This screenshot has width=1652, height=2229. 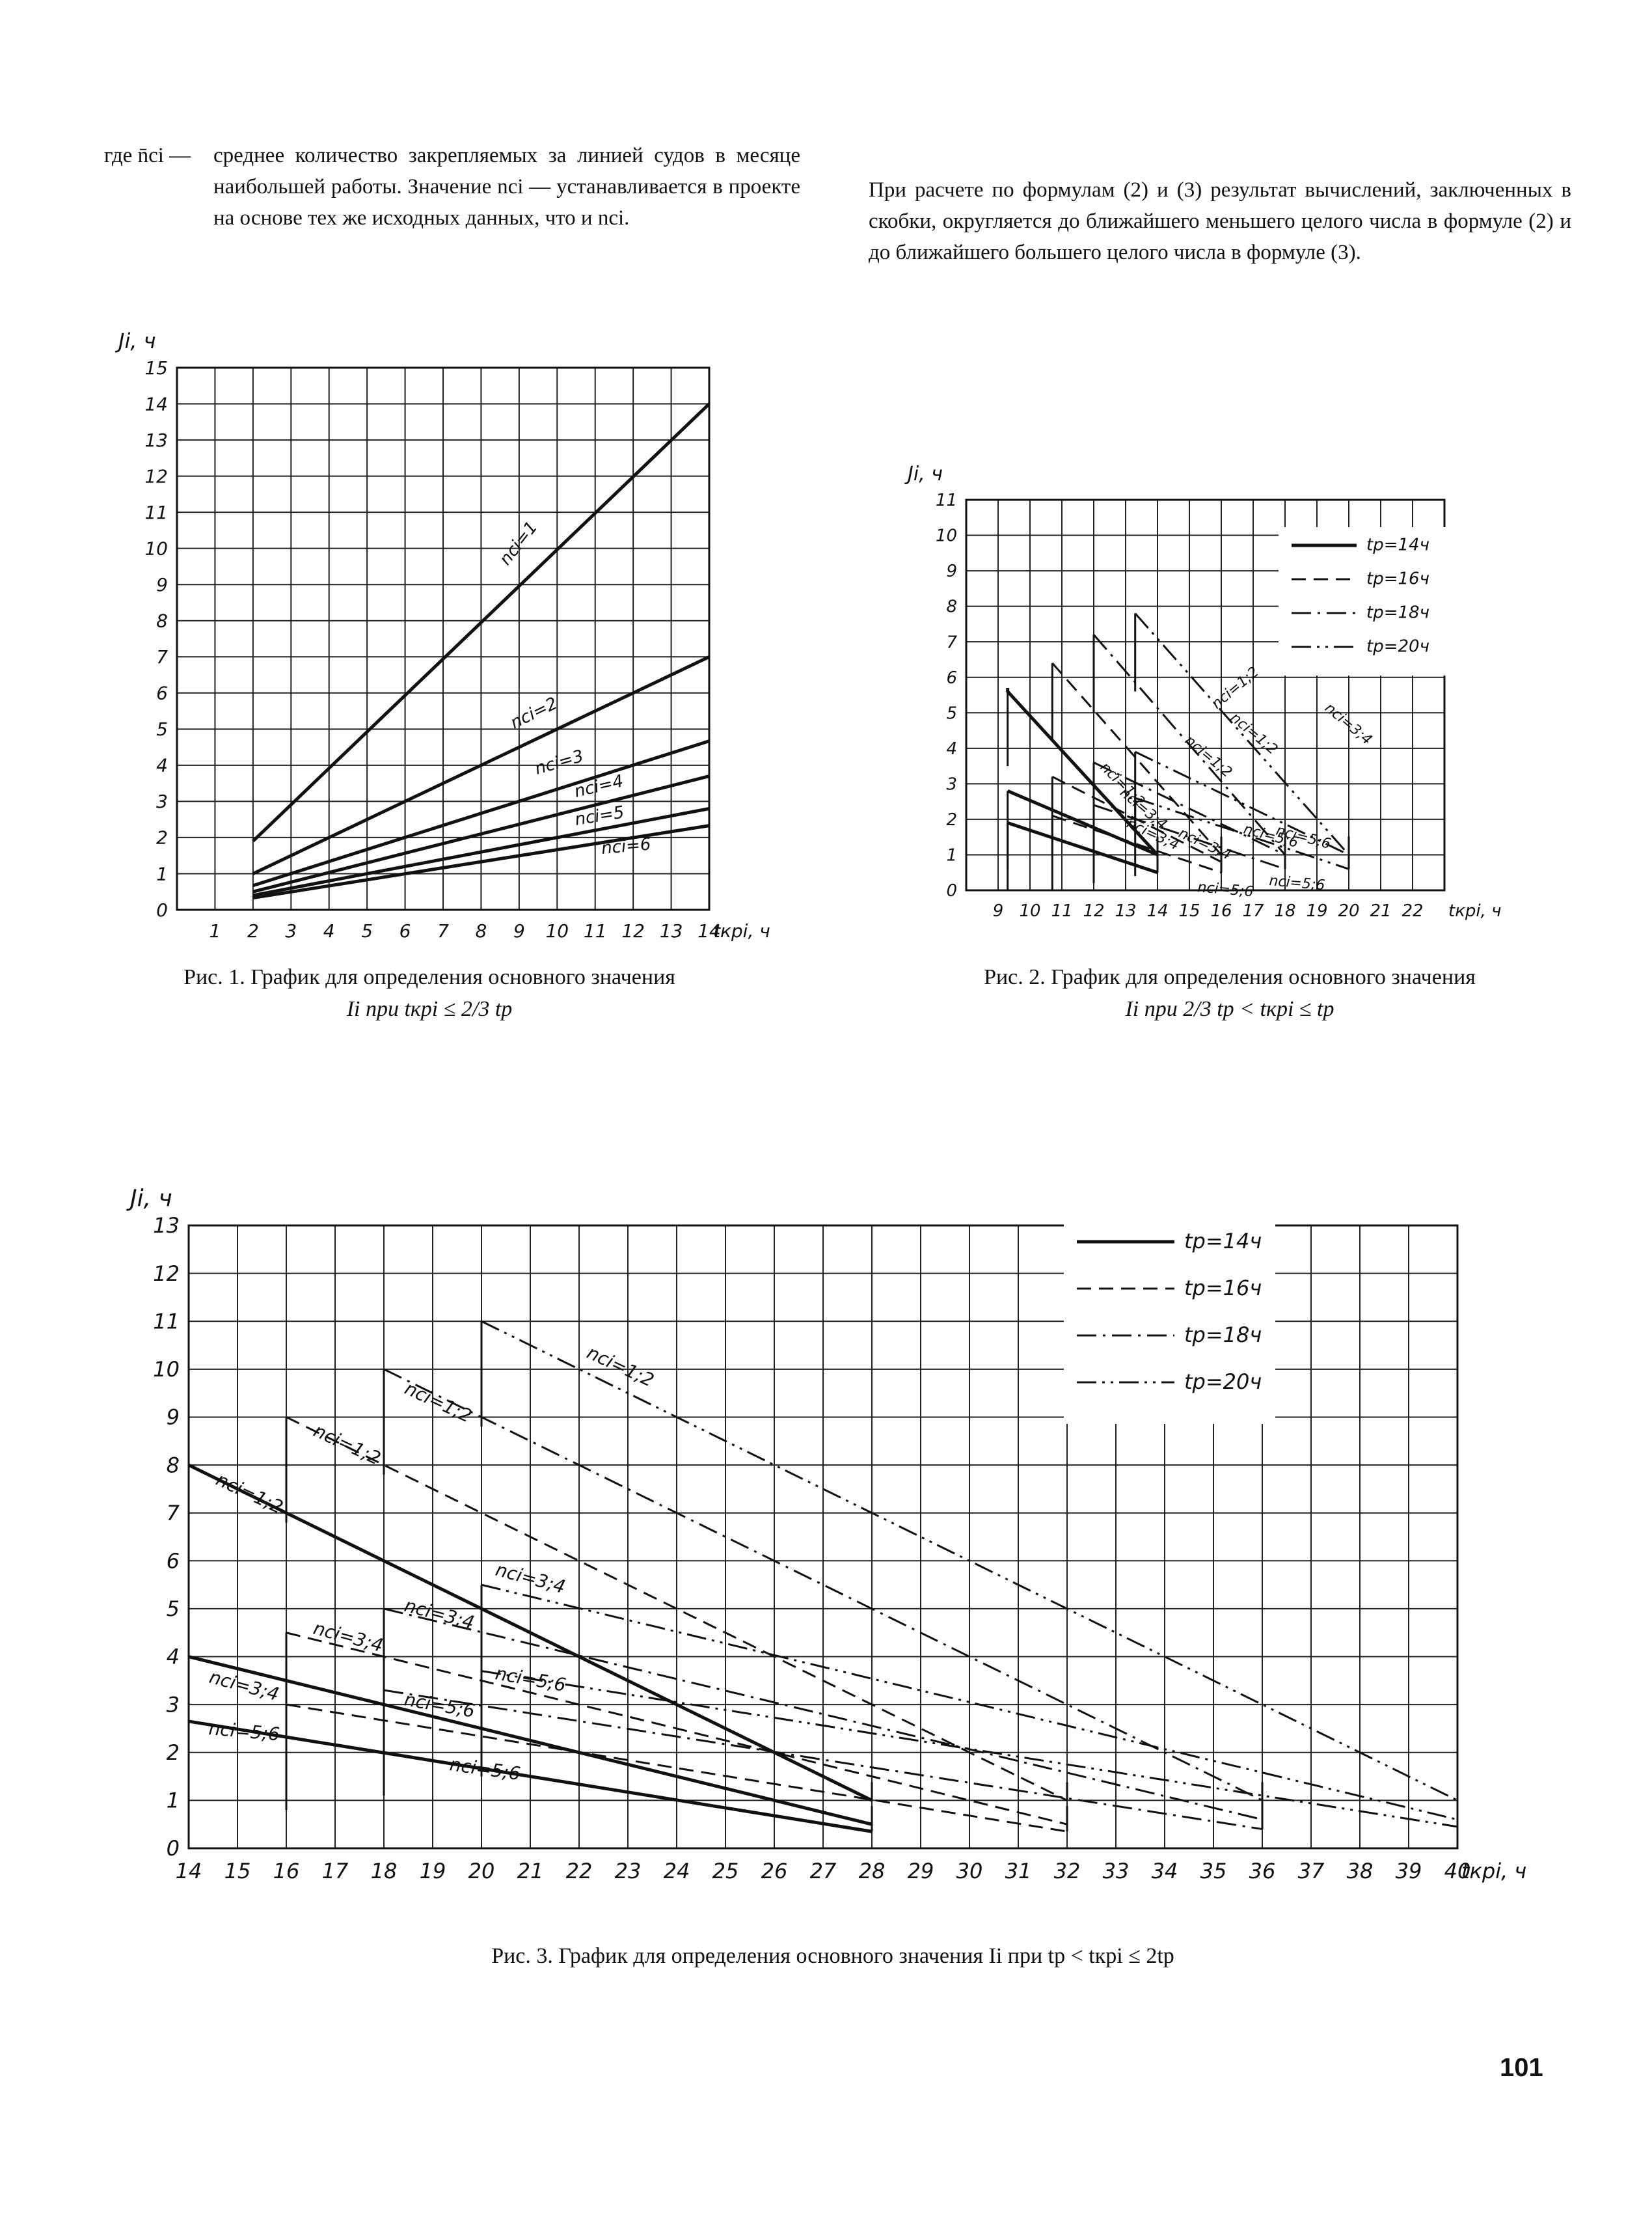 I want to click on fig2-y-tick-label: 4, so click(x=951, y=749).